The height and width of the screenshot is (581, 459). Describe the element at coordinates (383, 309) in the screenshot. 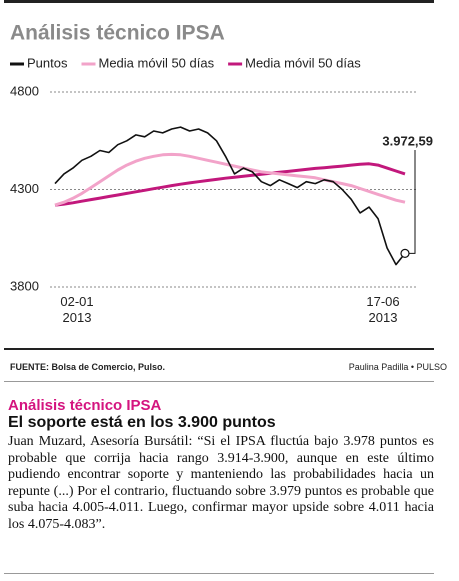

I see `x-tick-label: 17-06 2013` at that location.